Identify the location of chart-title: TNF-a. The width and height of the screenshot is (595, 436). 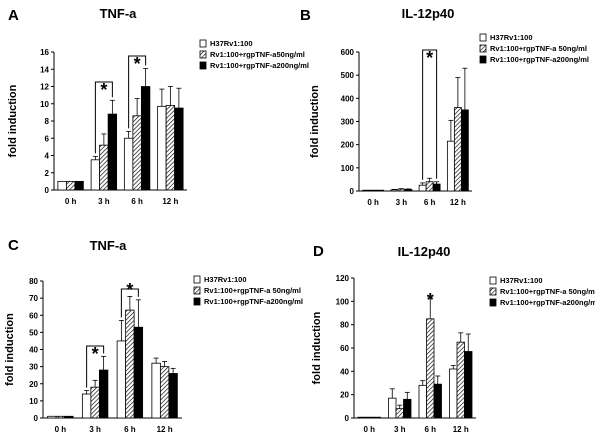
(119, 13).